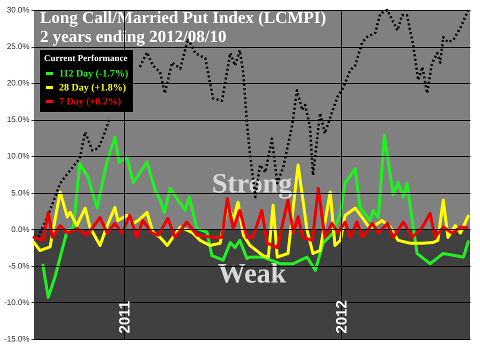 The image size is (480, 350). What do you see at coordinates (125, 317) in the screenshot?
I see `x-tick-label: 2011` at bounding box center [125, 317].